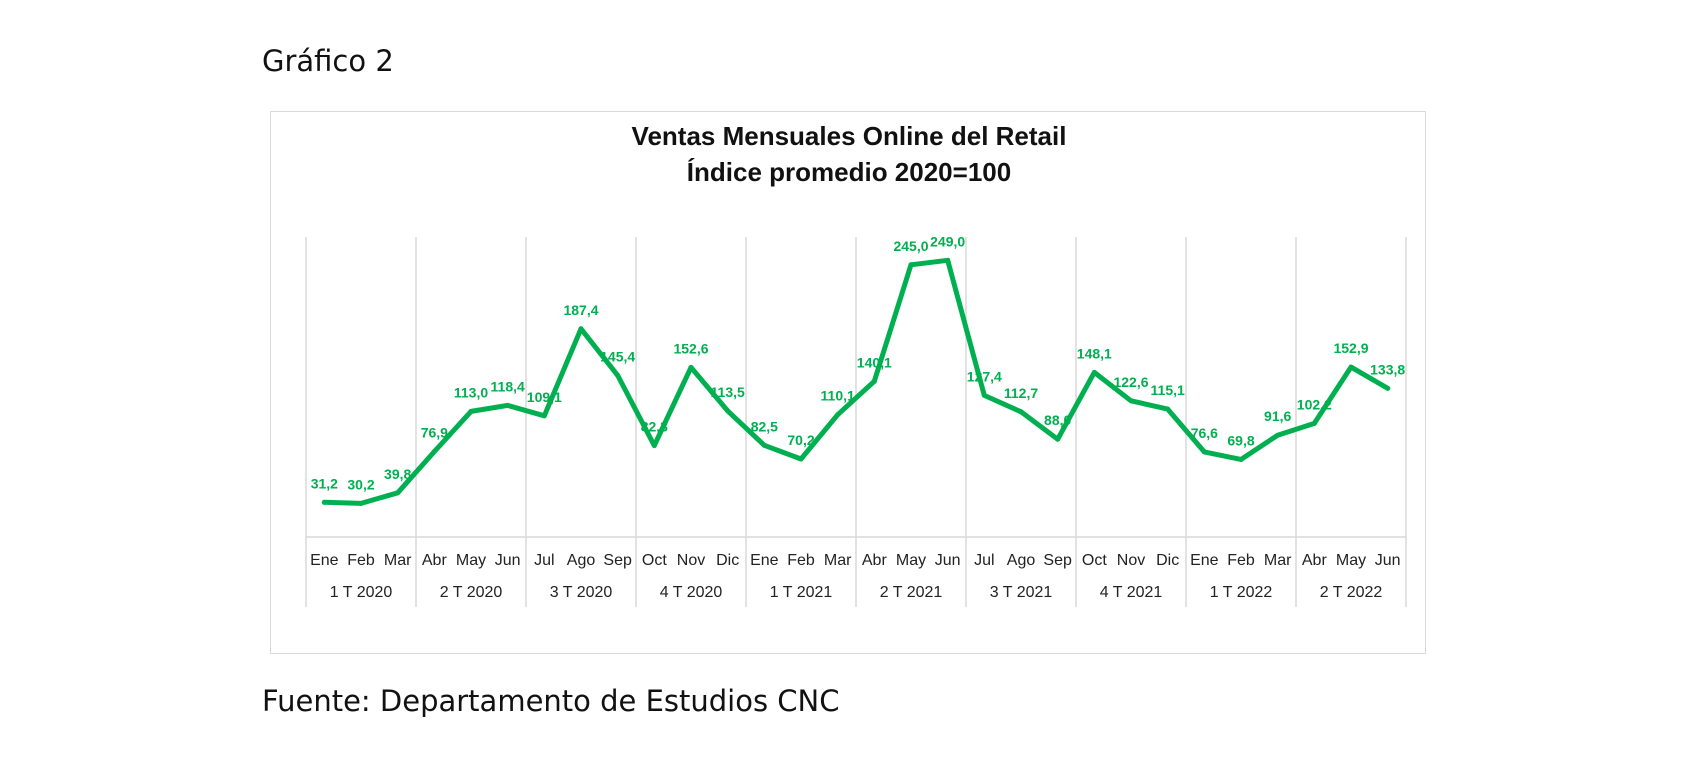  I want to click on data-label: 113,5, so click(728, 392).